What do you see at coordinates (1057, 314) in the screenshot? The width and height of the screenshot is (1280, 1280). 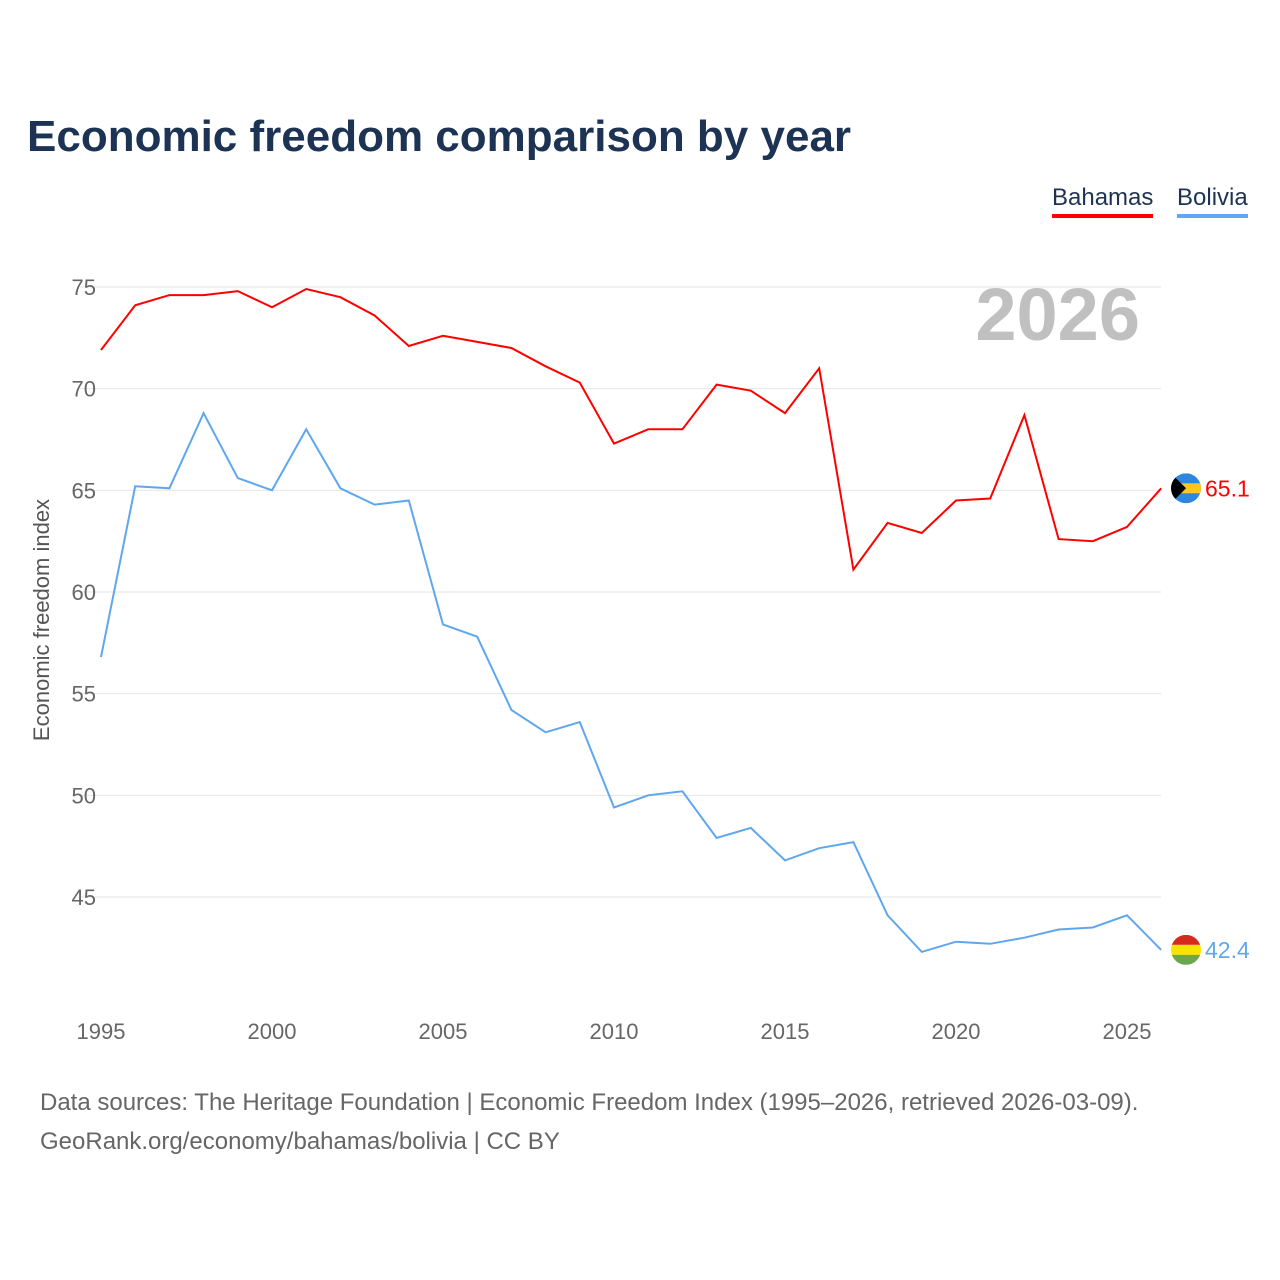 I see `year-watermark: 2026` at bounding box center [1057, 314].